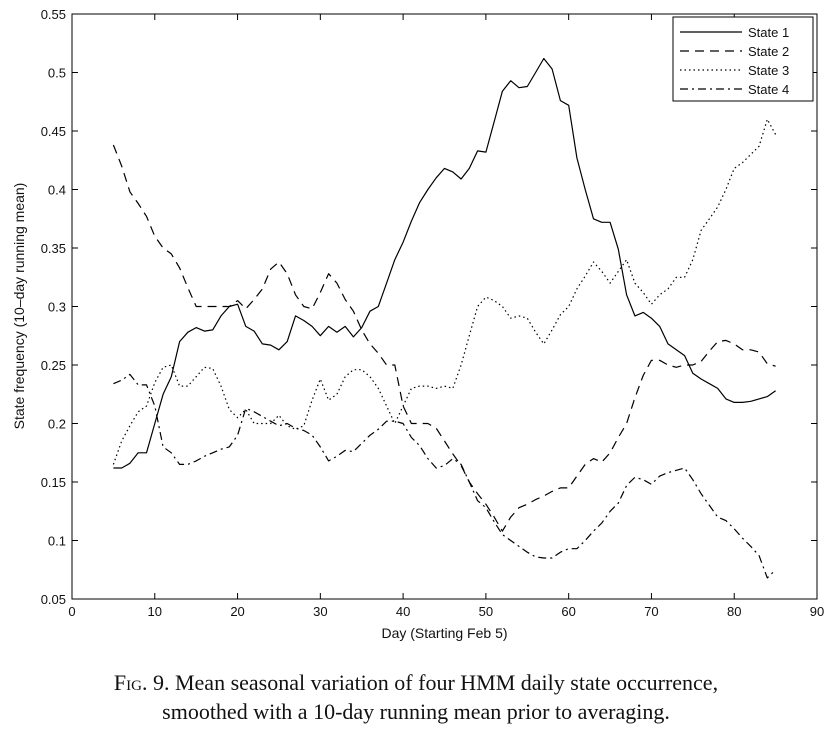 This screenshot has height=736, width=832. I want to click on y-tick-label: 0.15, so click(53, 482).